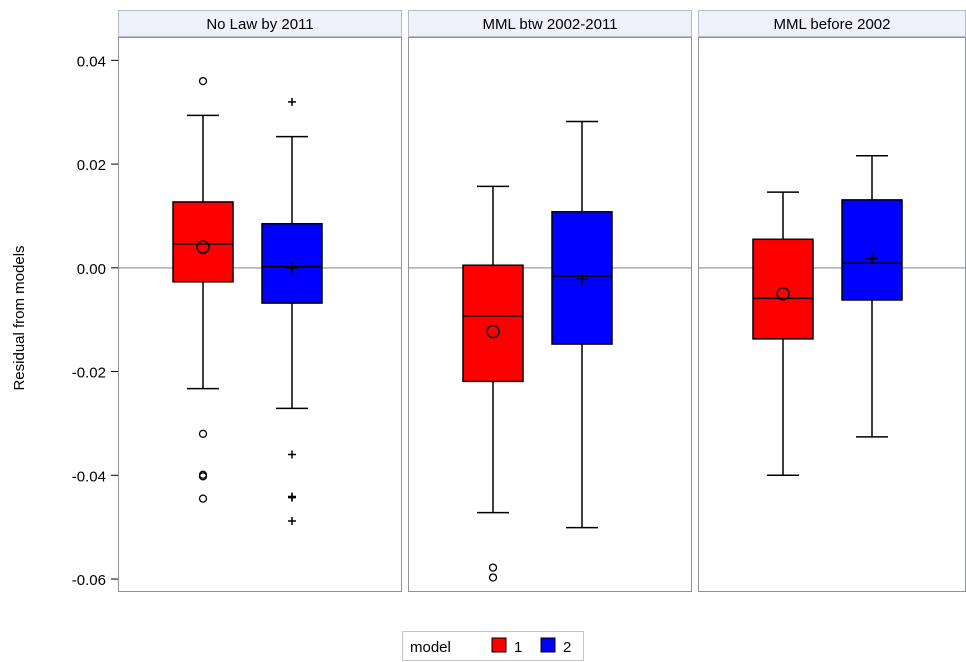 This screenshot has height=662, width=966. I want to click on legend: model 1 2, so click(493, 646).